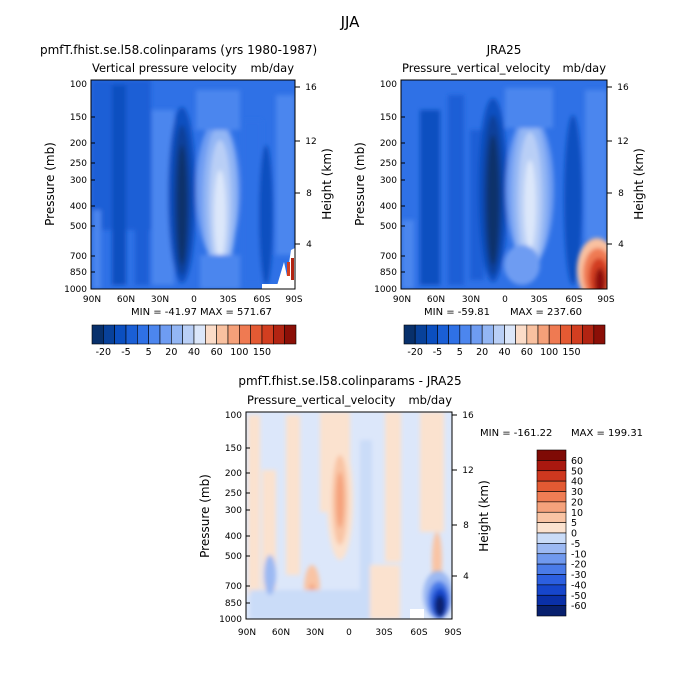 This screenshot has height=700, width=700. I want to click on colorbar-label: 100, so click(549, 352).